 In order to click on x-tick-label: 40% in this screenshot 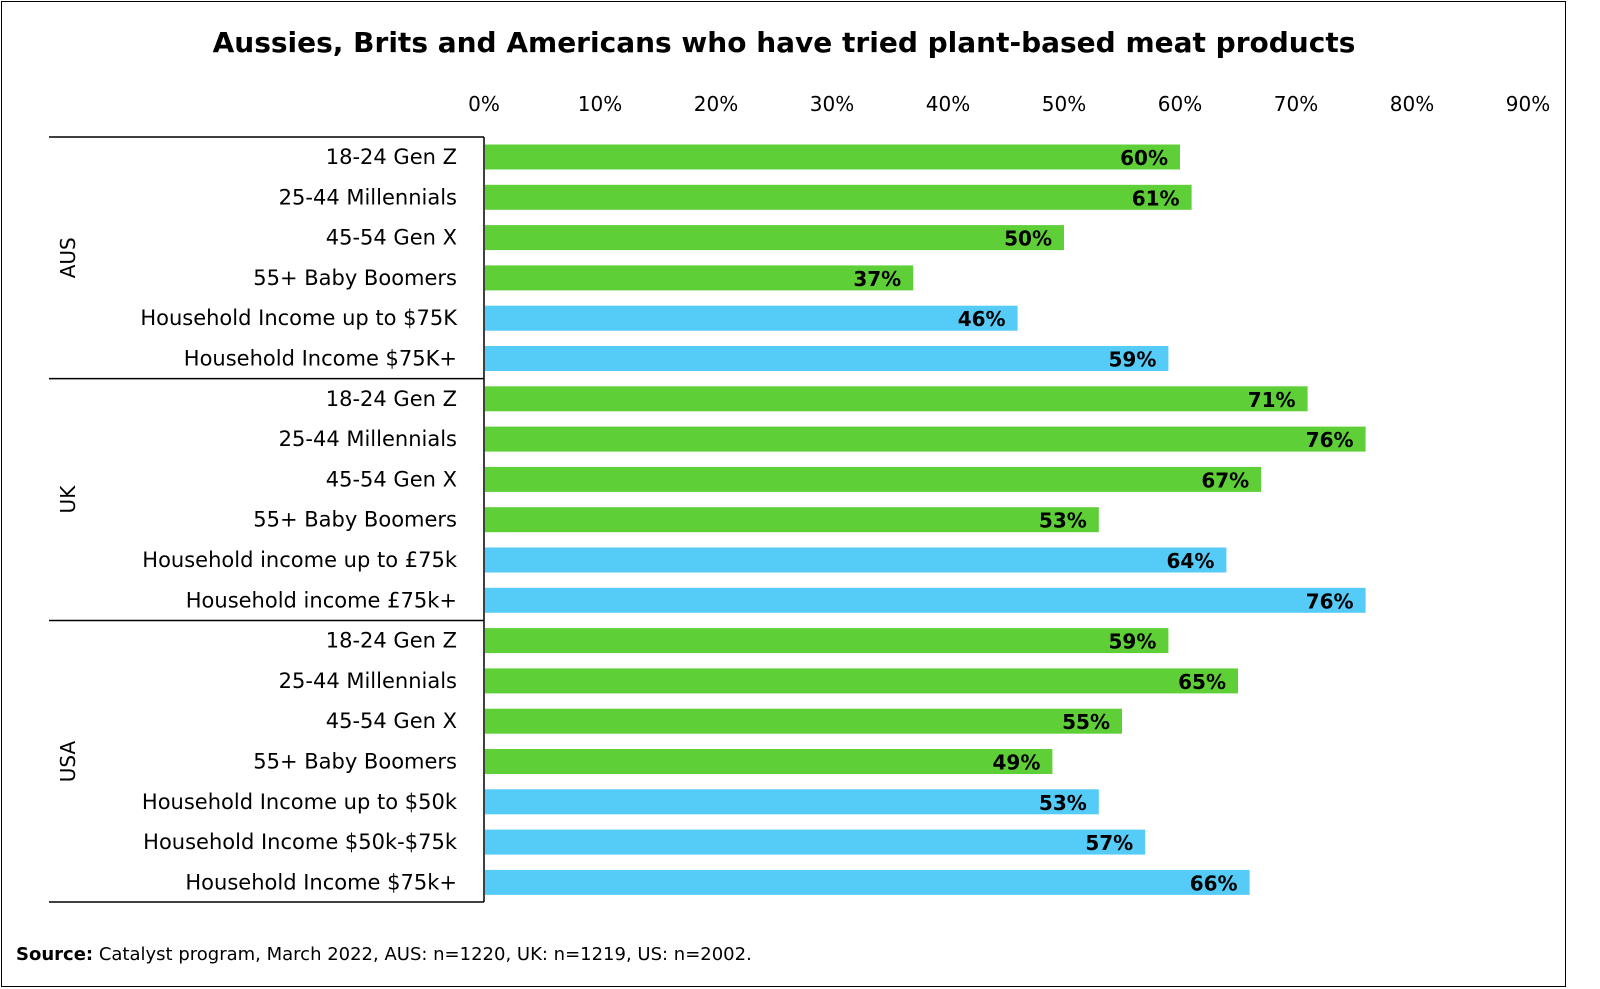, I will do `click(948, 104)`.